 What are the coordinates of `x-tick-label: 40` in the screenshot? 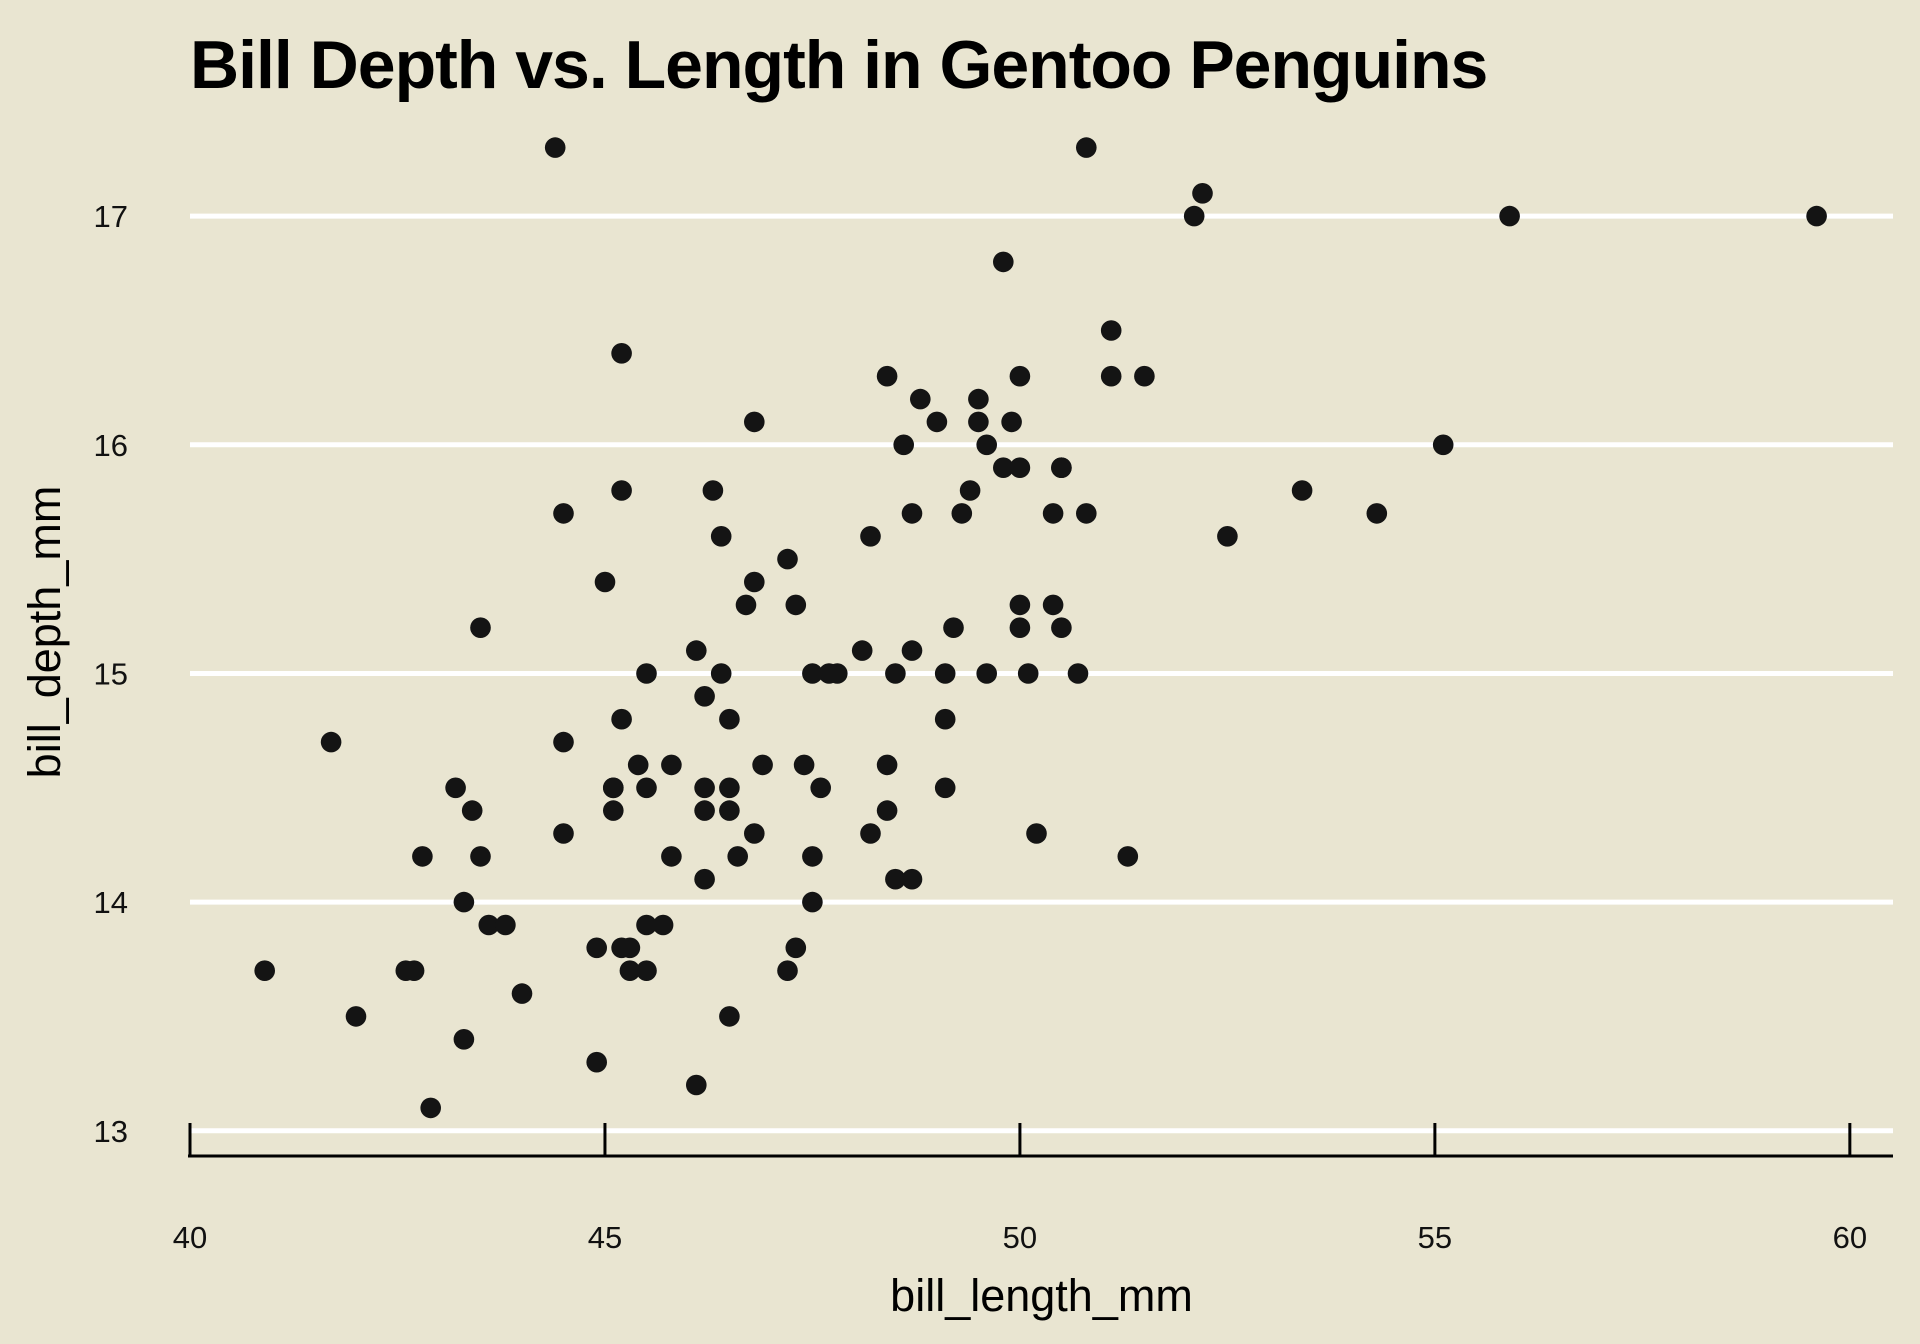 It's located at (190, 1237).